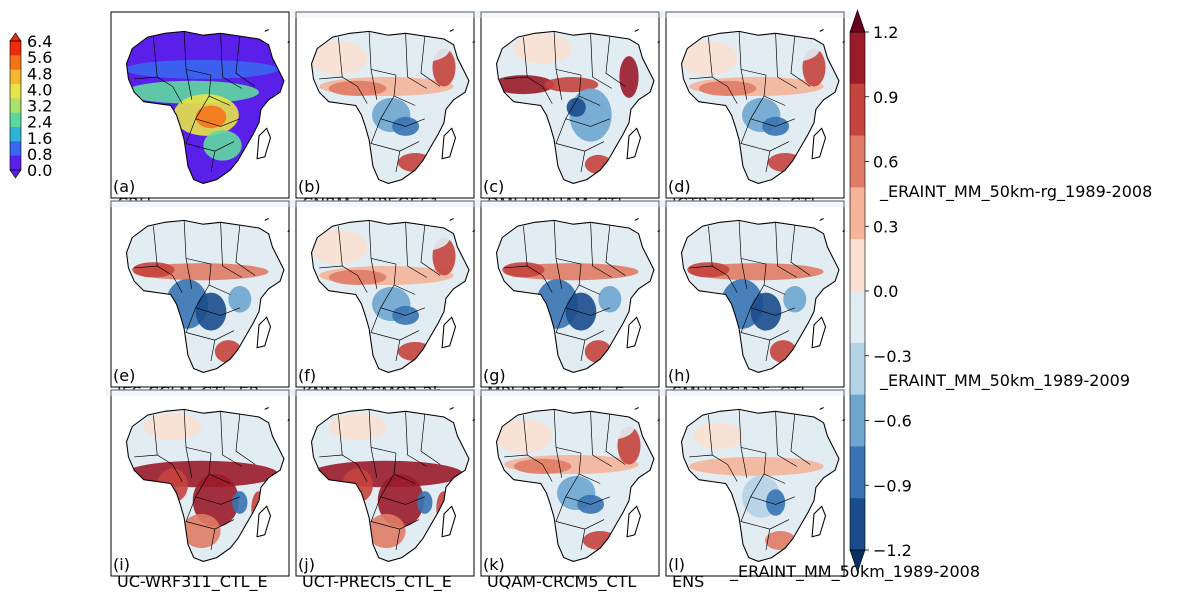 Image resolution: width=1200 pixels, height=595 pixels. Describe the element at coordinates (39, 154) in the screenshot. I see `obs-colorbar-tick-label: 0.8` at that location.